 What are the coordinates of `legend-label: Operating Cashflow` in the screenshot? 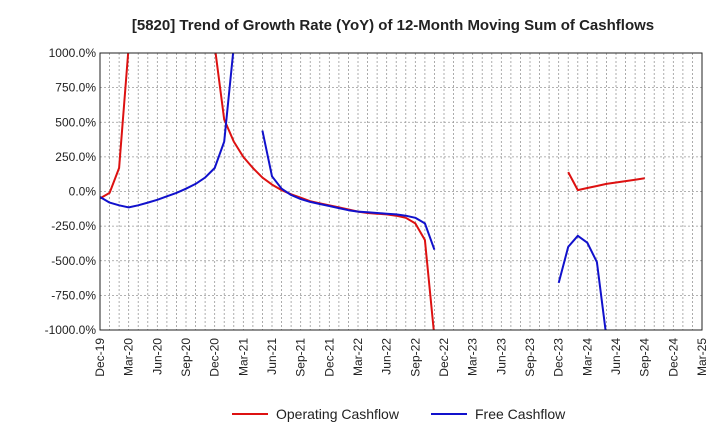 It's located at (338, 414).